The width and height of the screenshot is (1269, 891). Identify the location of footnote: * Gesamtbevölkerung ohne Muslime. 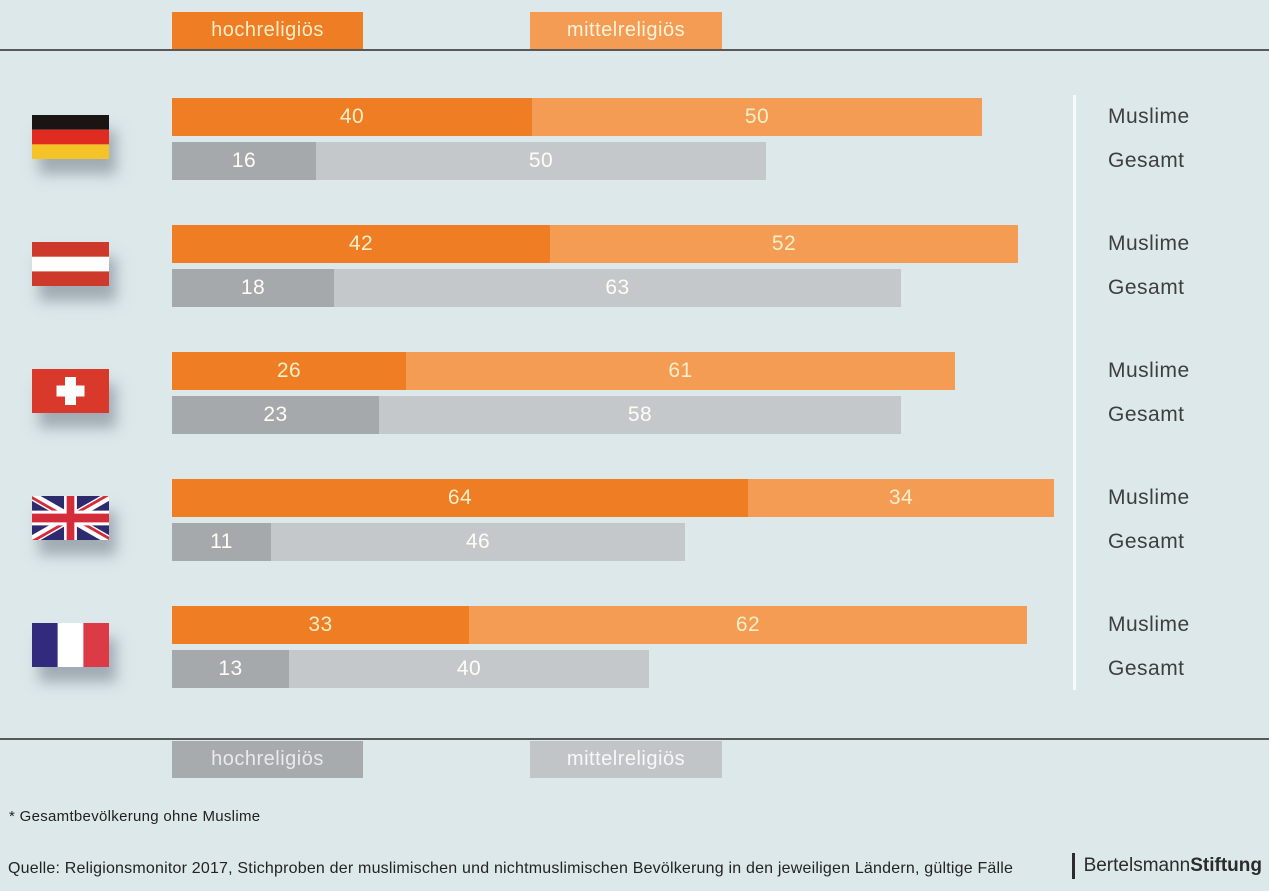
(135, 816).